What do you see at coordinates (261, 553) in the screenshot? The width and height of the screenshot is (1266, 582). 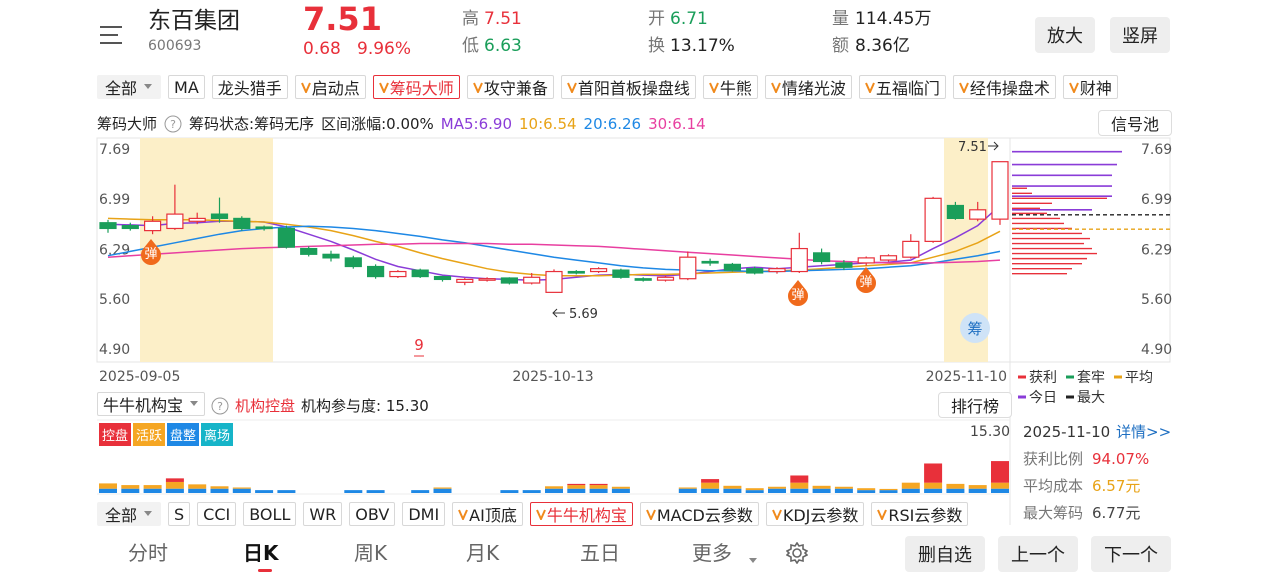 I see `nav-item: 日K` at bounding box center [261, 553].